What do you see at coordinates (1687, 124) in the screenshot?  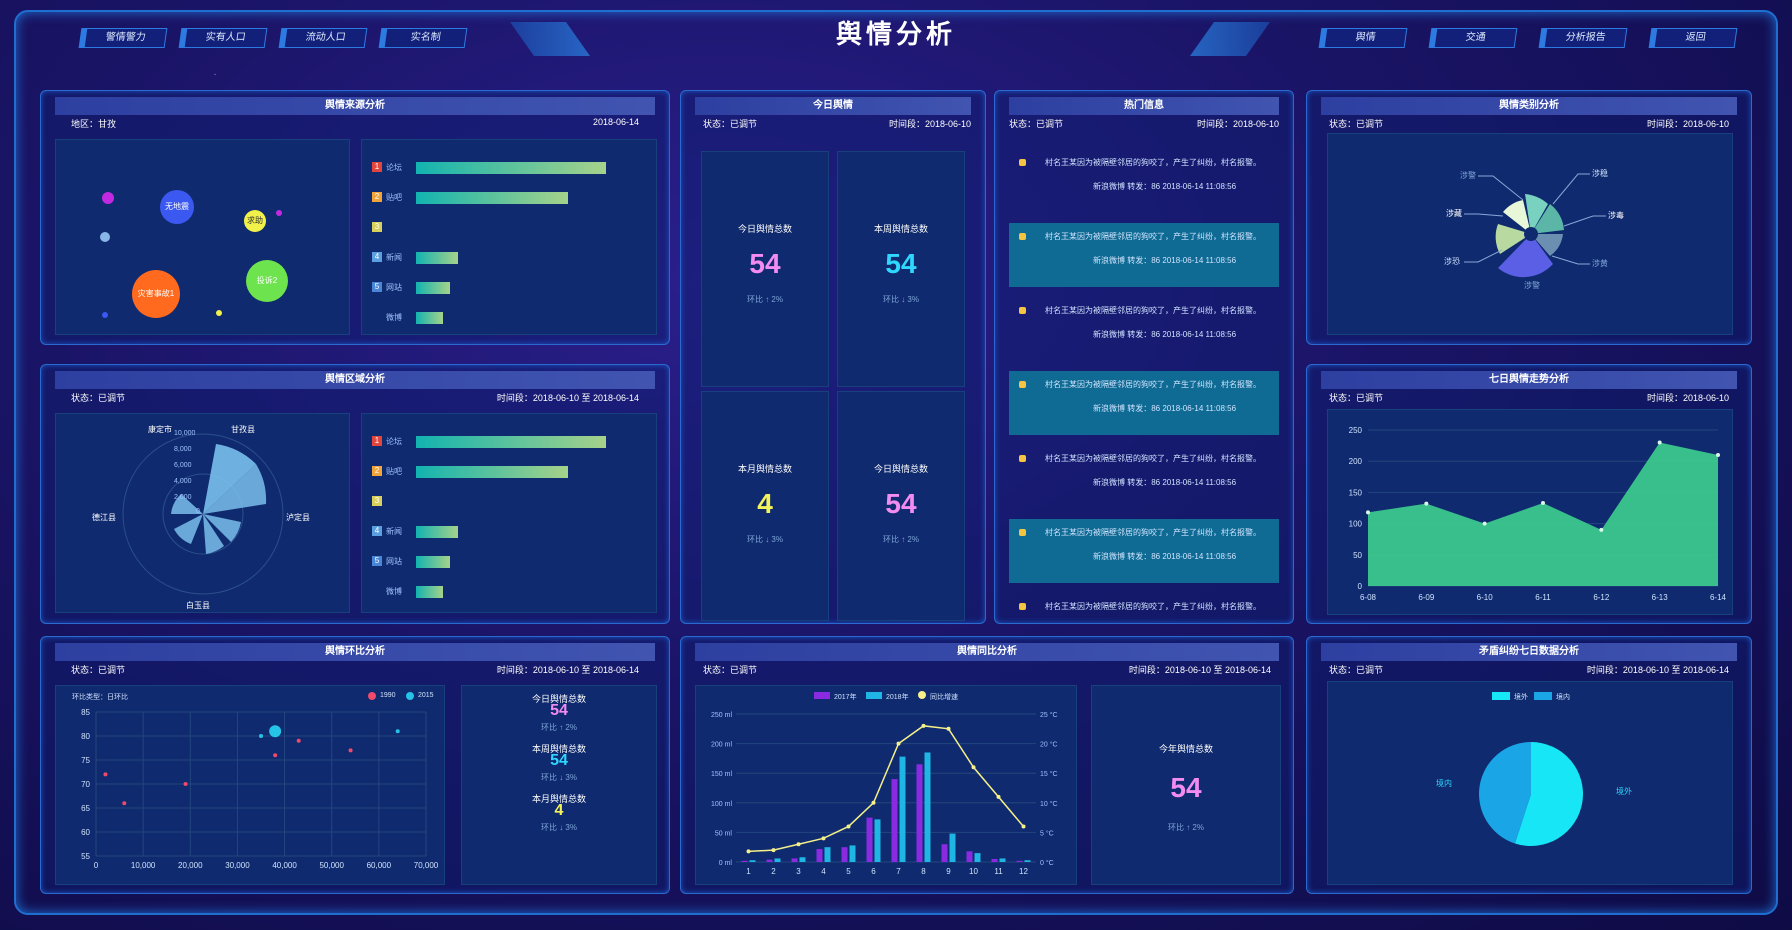 I see `time-label: 时间段：2018-06-10` at bounding box center [1687, 124].